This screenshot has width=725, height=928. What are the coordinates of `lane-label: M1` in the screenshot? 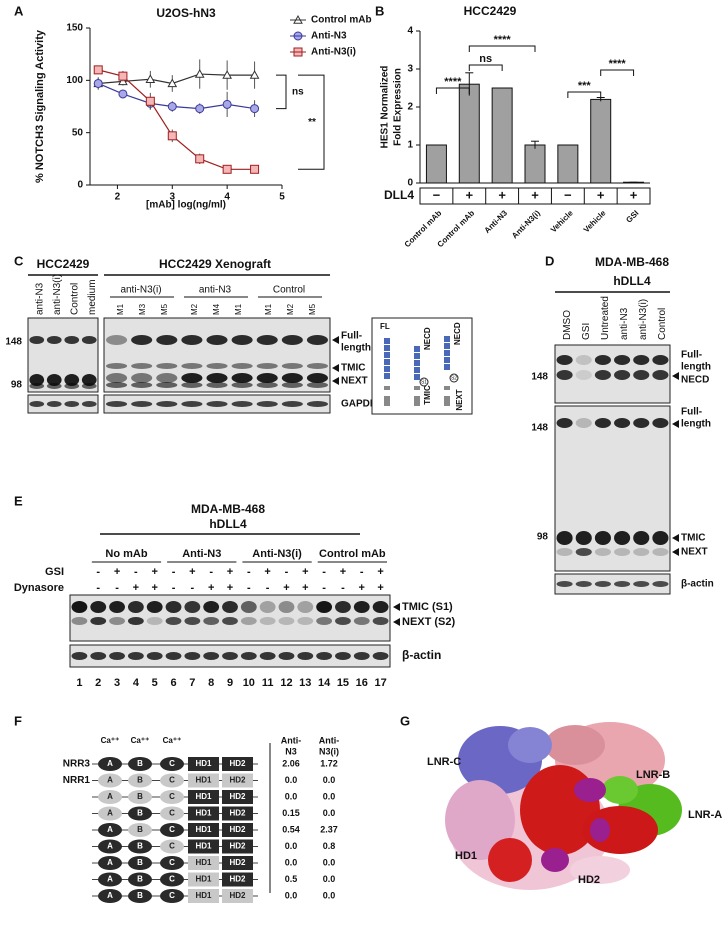 It's located at (238, 309).